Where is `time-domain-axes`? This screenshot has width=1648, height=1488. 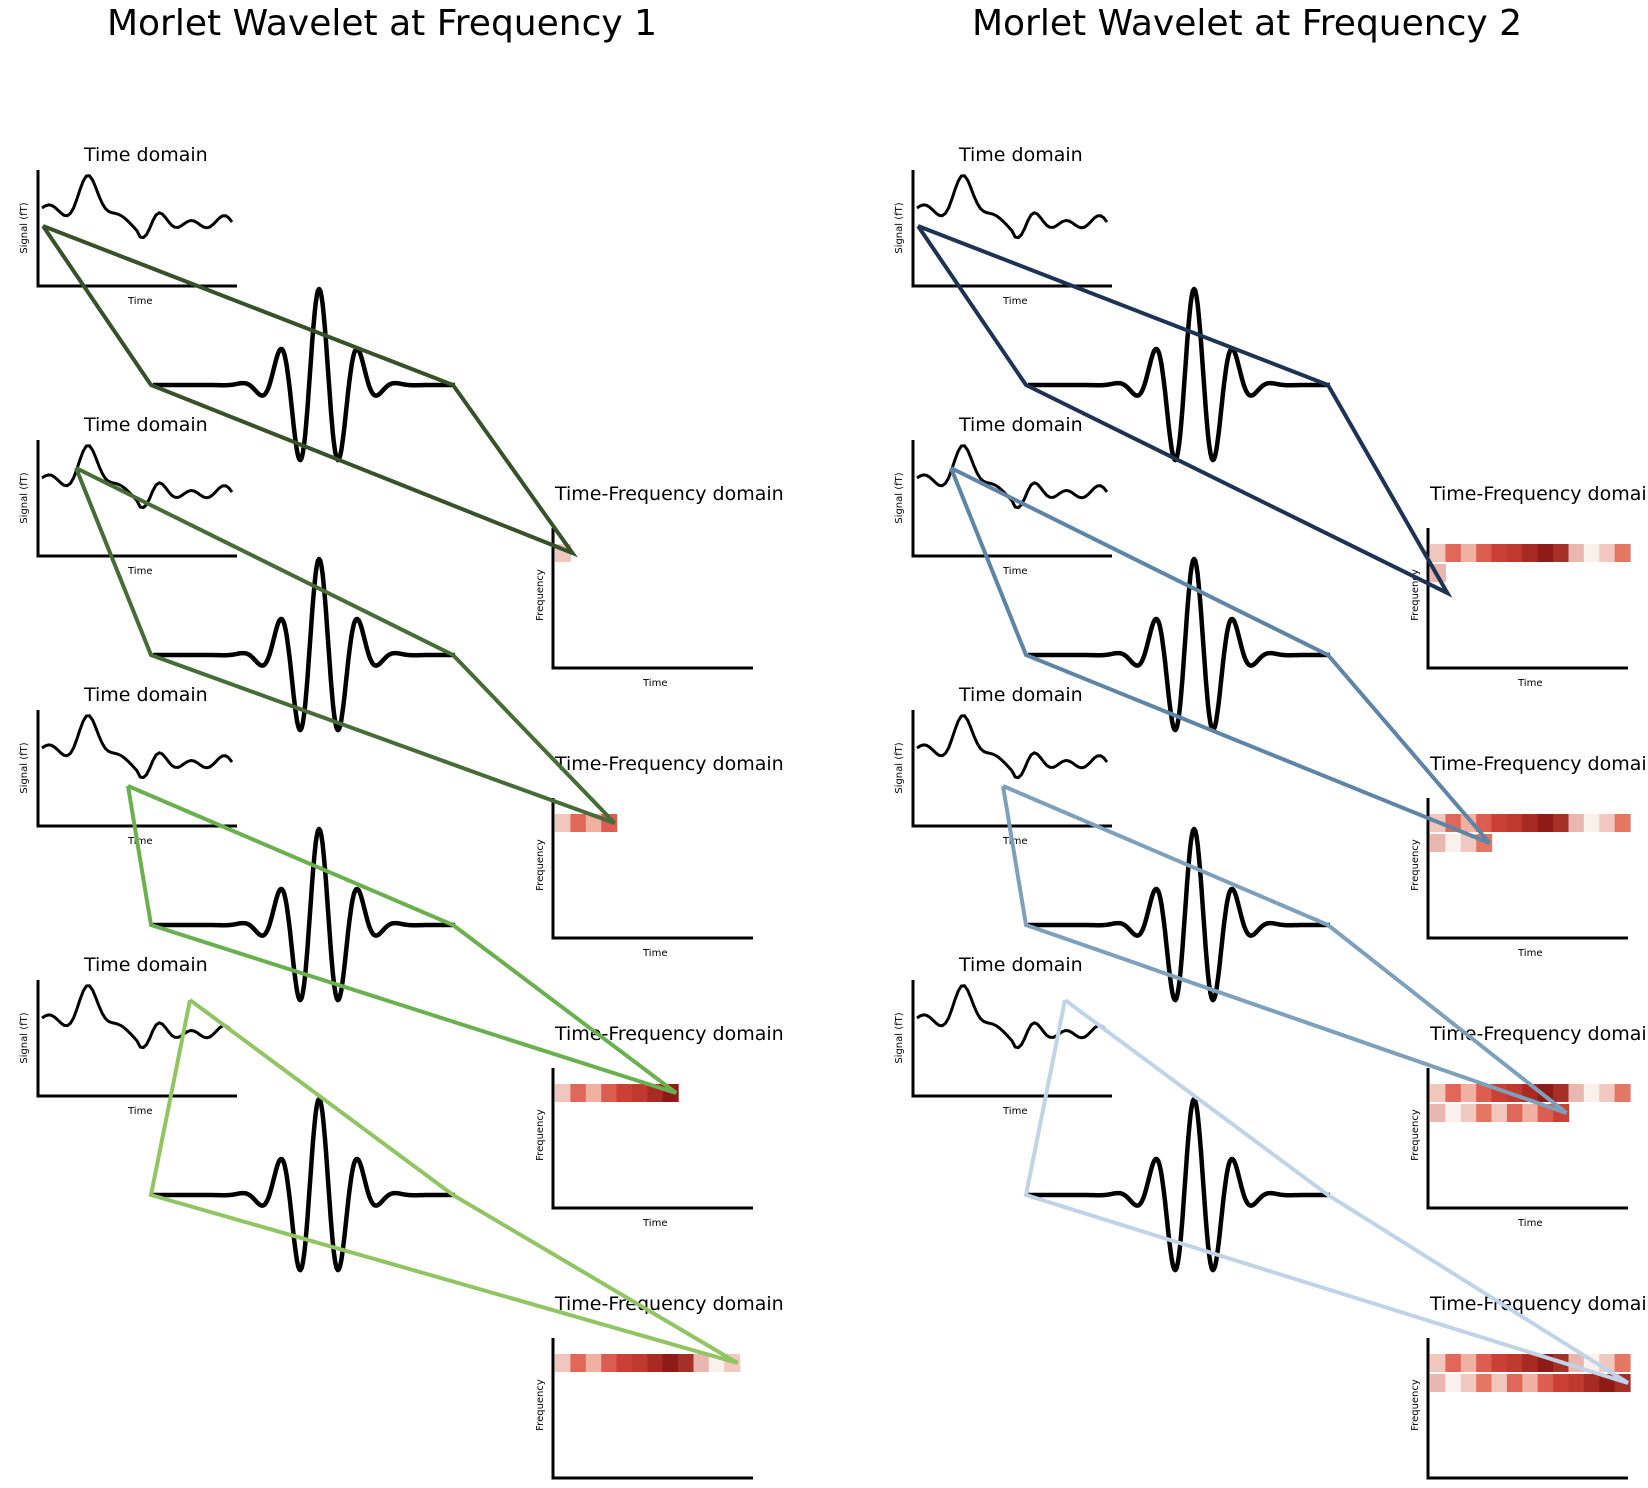
time-domain-axes is located at coordinates (1011, 769).